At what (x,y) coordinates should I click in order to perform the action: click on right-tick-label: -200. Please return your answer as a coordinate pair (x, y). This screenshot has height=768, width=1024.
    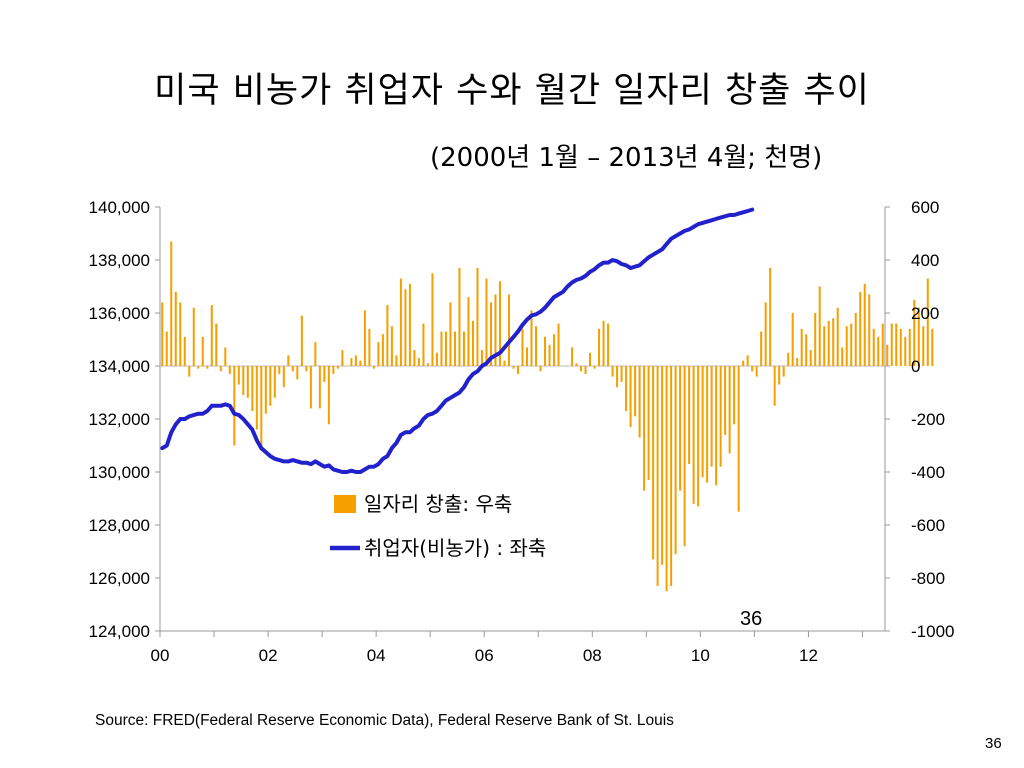
    Looking at the image, I should click on (928, 419).